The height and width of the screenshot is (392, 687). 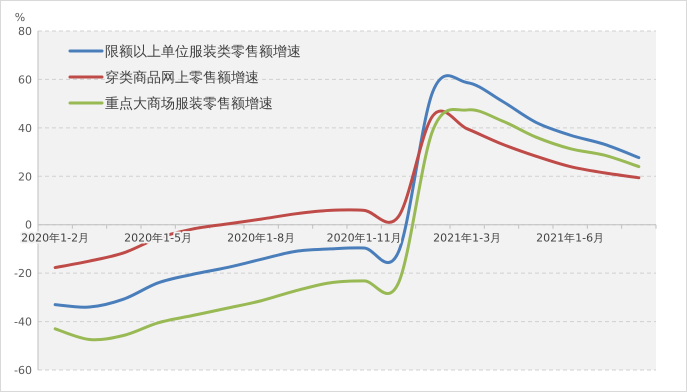 I want to click on legend-label: 重点大商场服装零售额增速, so click(x=189, y=104).